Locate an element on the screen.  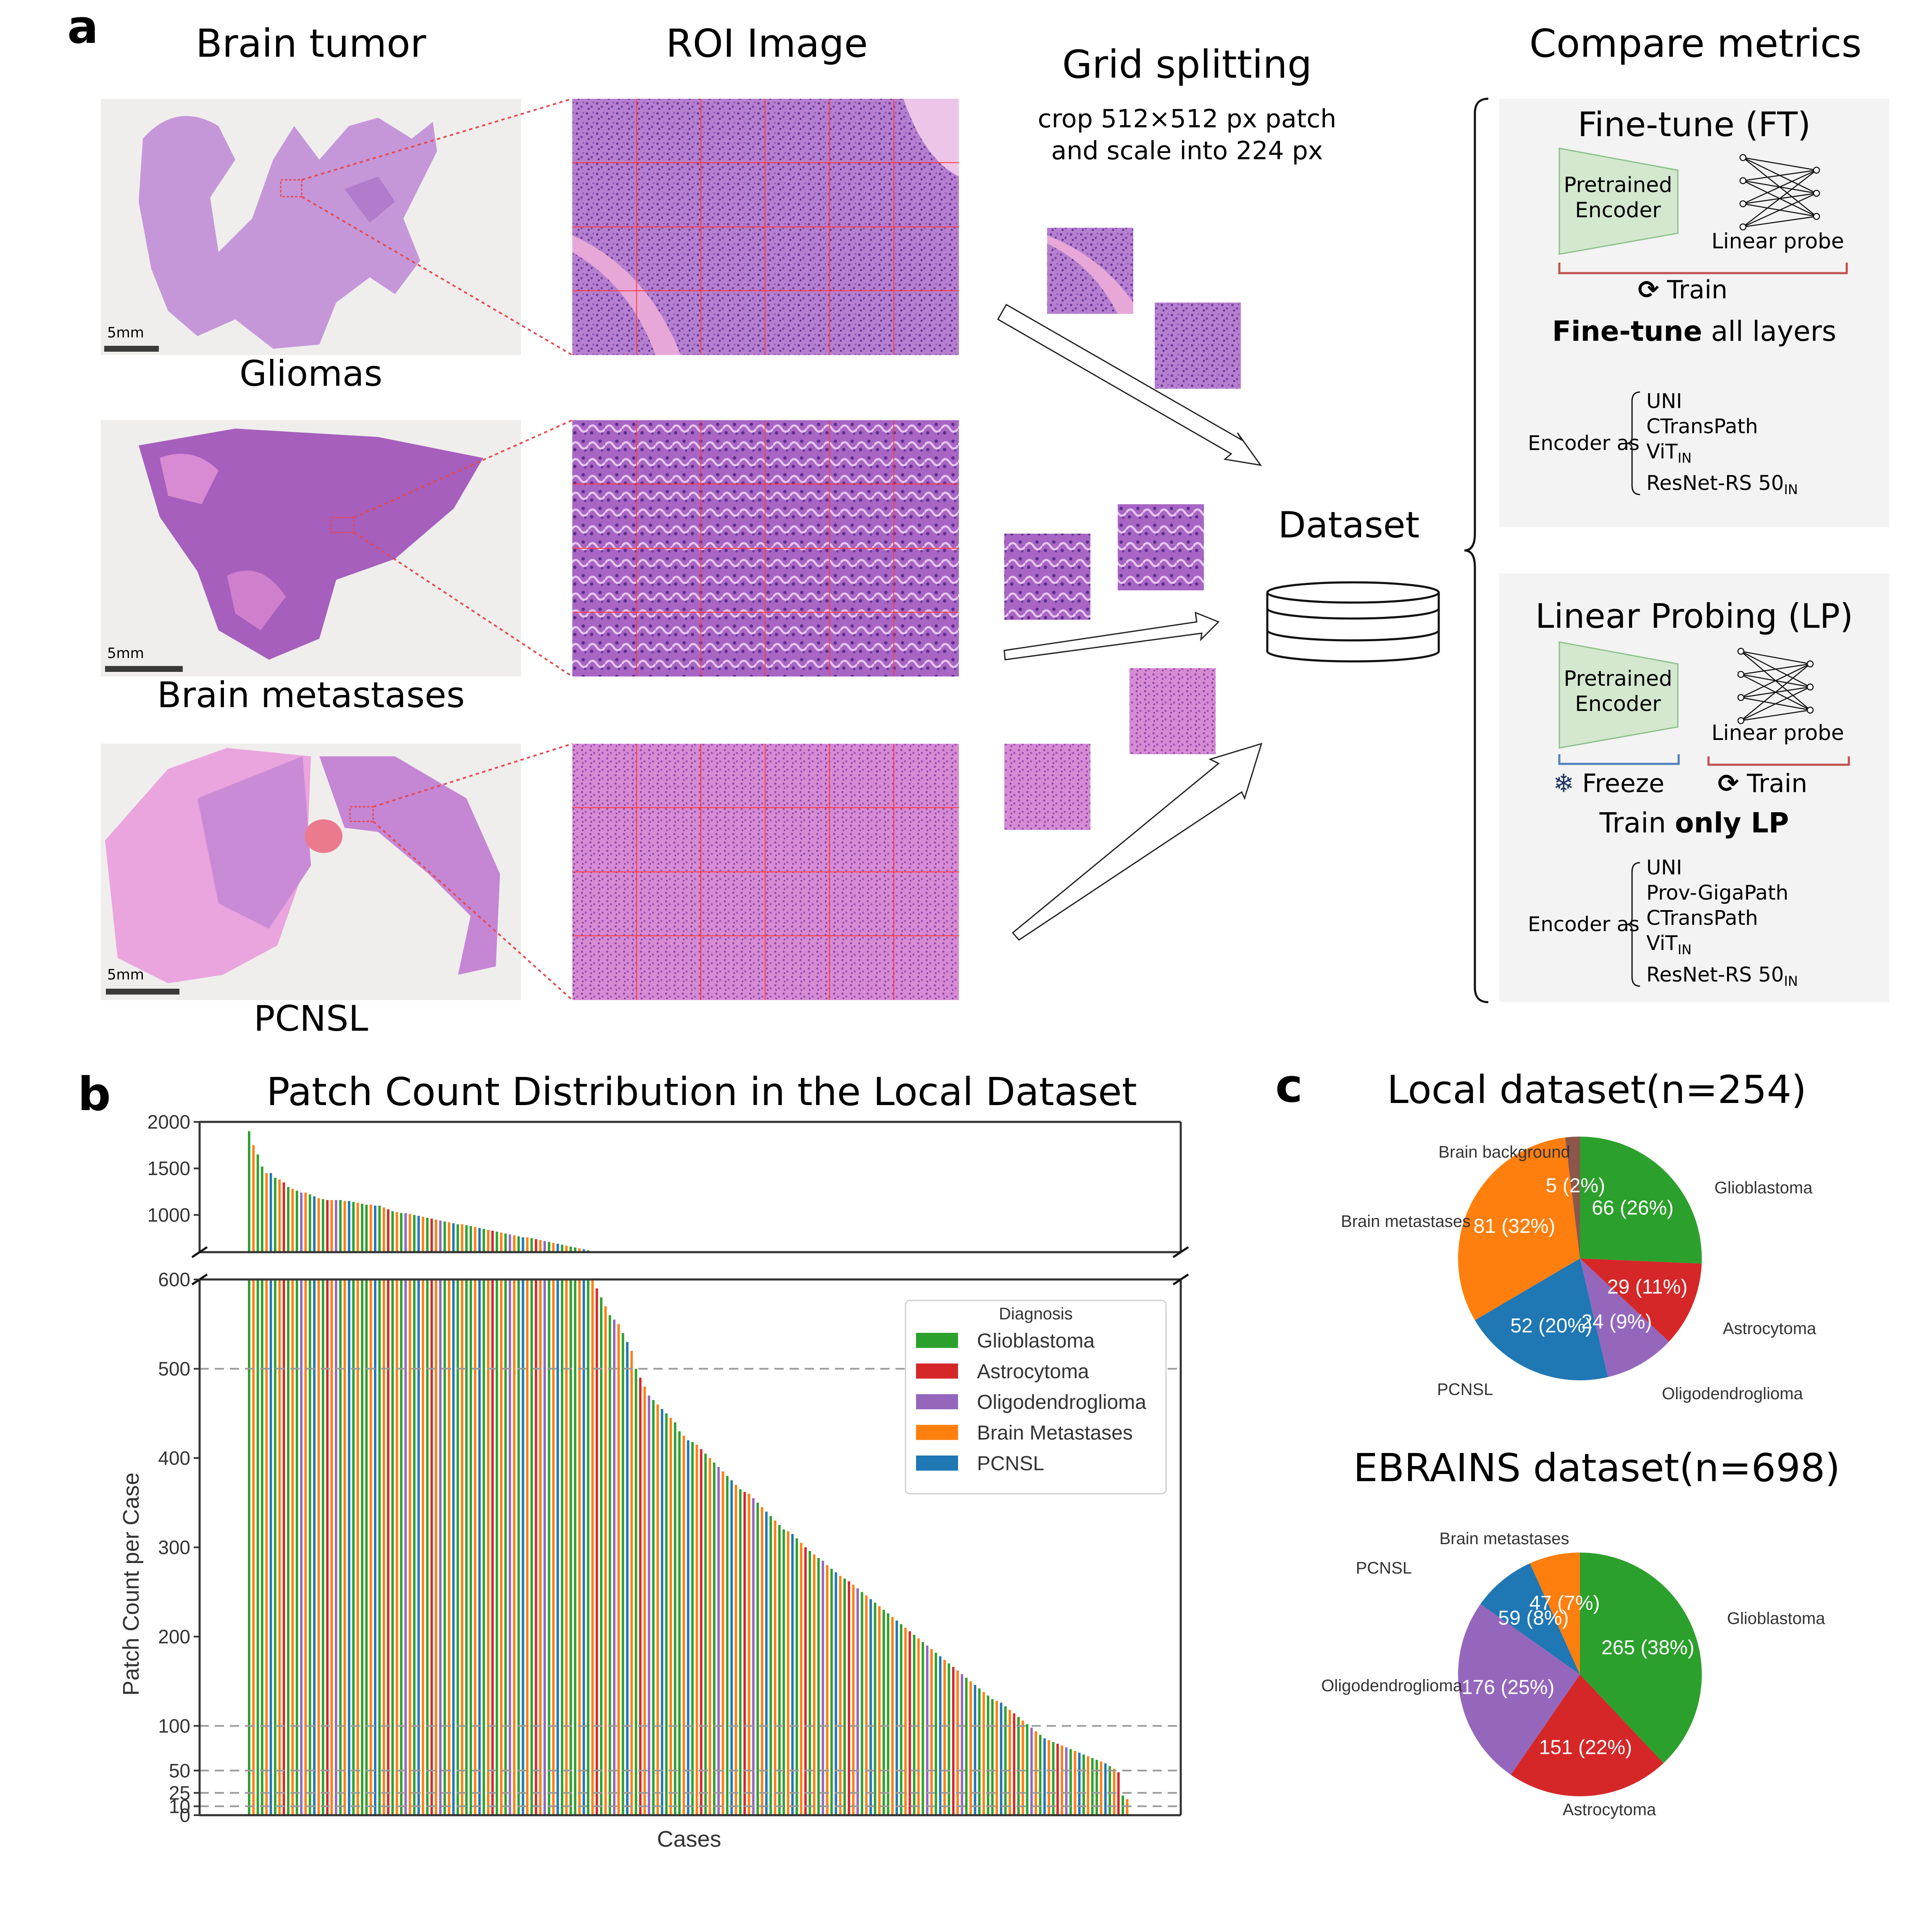
encoder-line-2: Encoder is located at coordinates (1618, 704).